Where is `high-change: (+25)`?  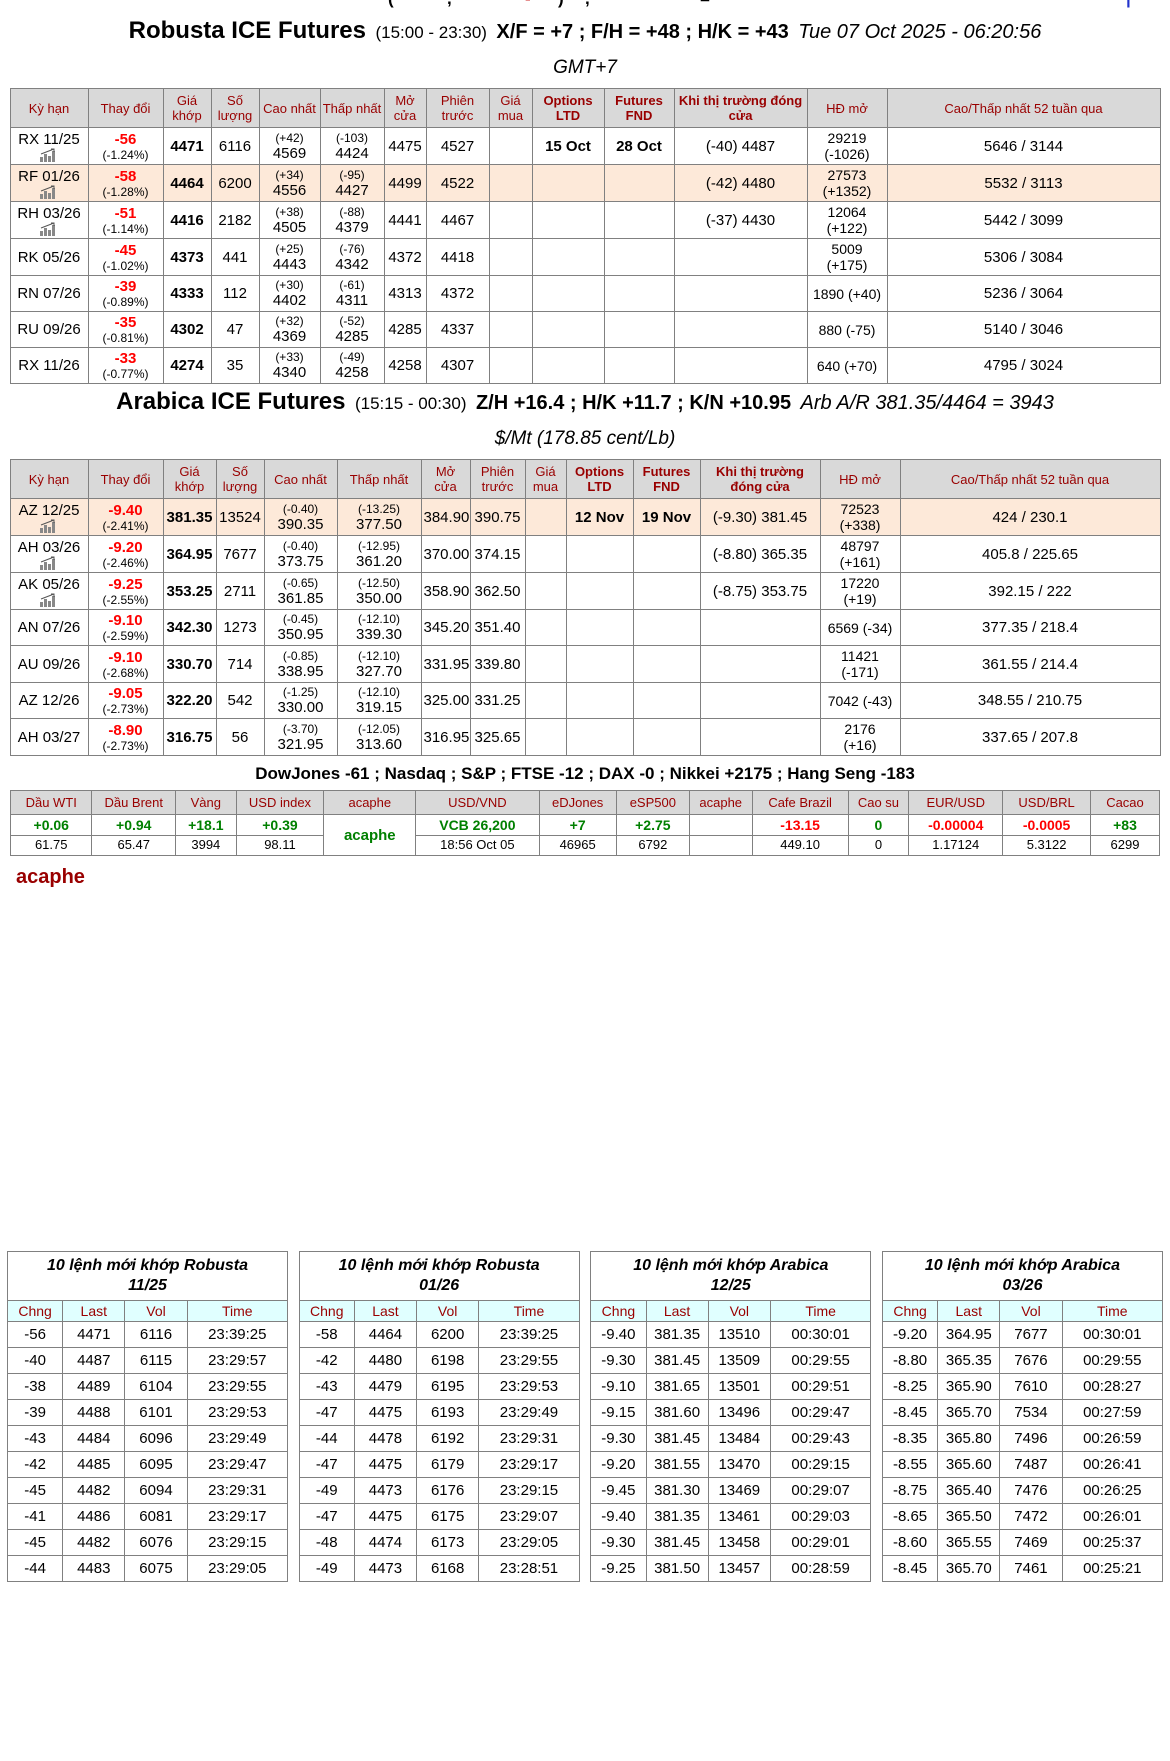
high-change: (+25) is located at coordinates (289, 248).